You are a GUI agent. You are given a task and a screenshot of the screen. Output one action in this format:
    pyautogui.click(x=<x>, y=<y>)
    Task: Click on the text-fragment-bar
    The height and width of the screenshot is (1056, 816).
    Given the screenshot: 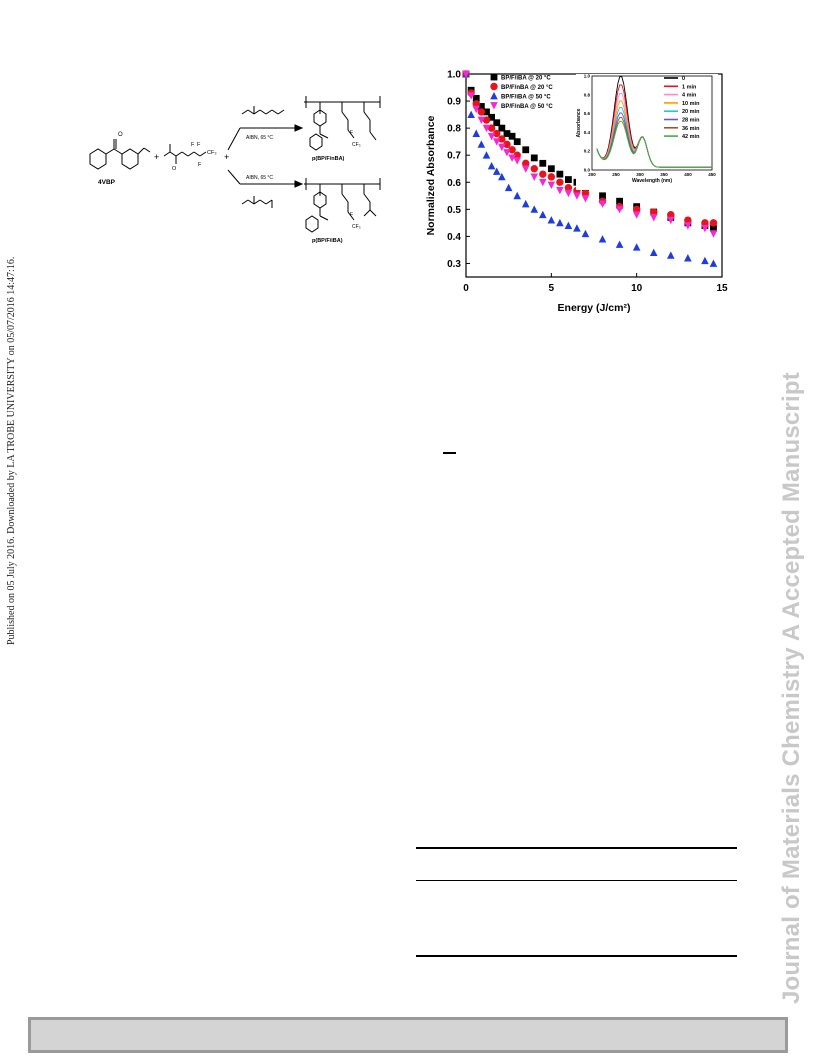 What is the action you would take?
    pyautogui.click(x=449, y=453)
    